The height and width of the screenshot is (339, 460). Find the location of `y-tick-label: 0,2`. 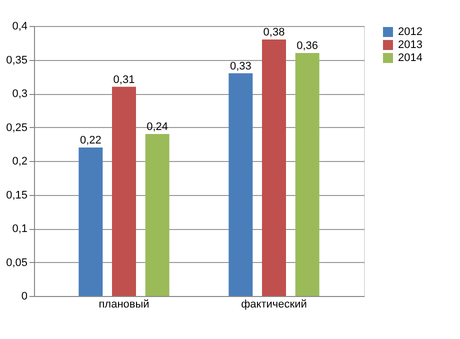

y-tick-label: 0,2 is located at coordinates (20, 162).